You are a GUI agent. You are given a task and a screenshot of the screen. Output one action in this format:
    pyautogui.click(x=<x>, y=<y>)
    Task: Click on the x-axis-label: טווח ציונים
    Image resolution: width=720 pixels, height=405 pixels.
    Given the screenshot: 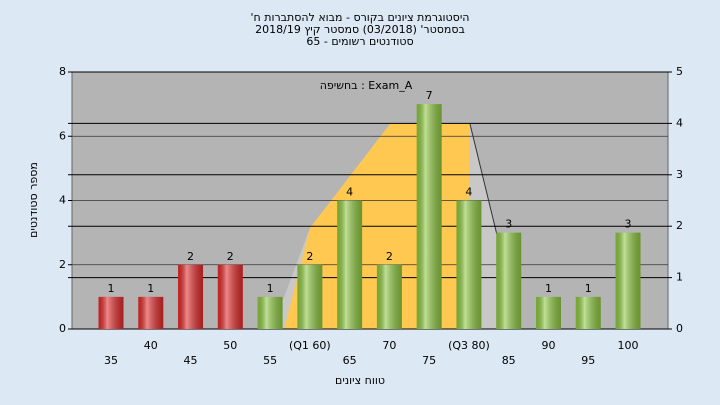 What is the action you would take?
    pyautogui.click(x=360, y=380)
    